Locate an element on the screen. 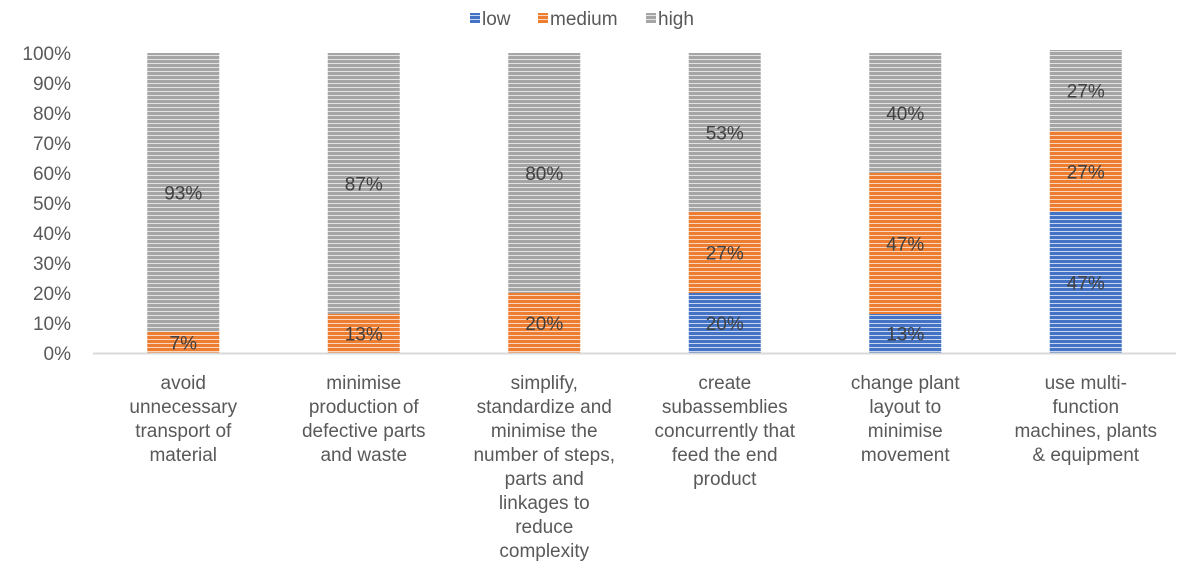 This screenshot has width=1184, height=587. data-label-high-2: 87% is located at coordinates (364, 185).